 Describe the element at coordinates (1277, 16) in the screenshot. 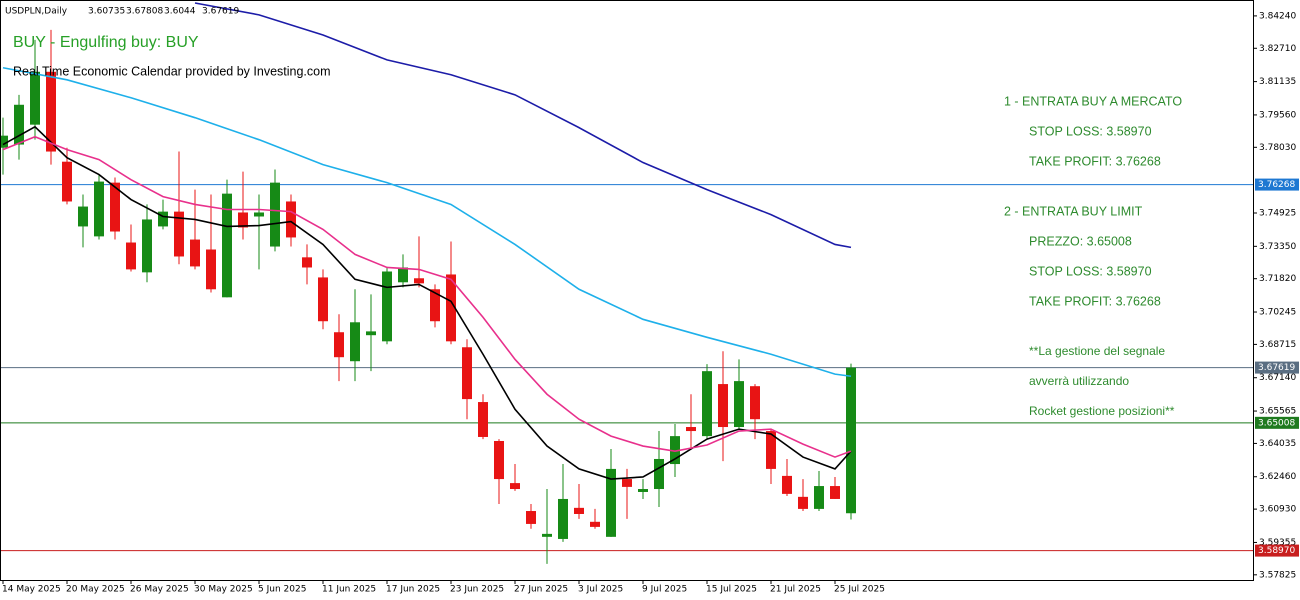

I see `y-tick-label: 3.84240` at that location.